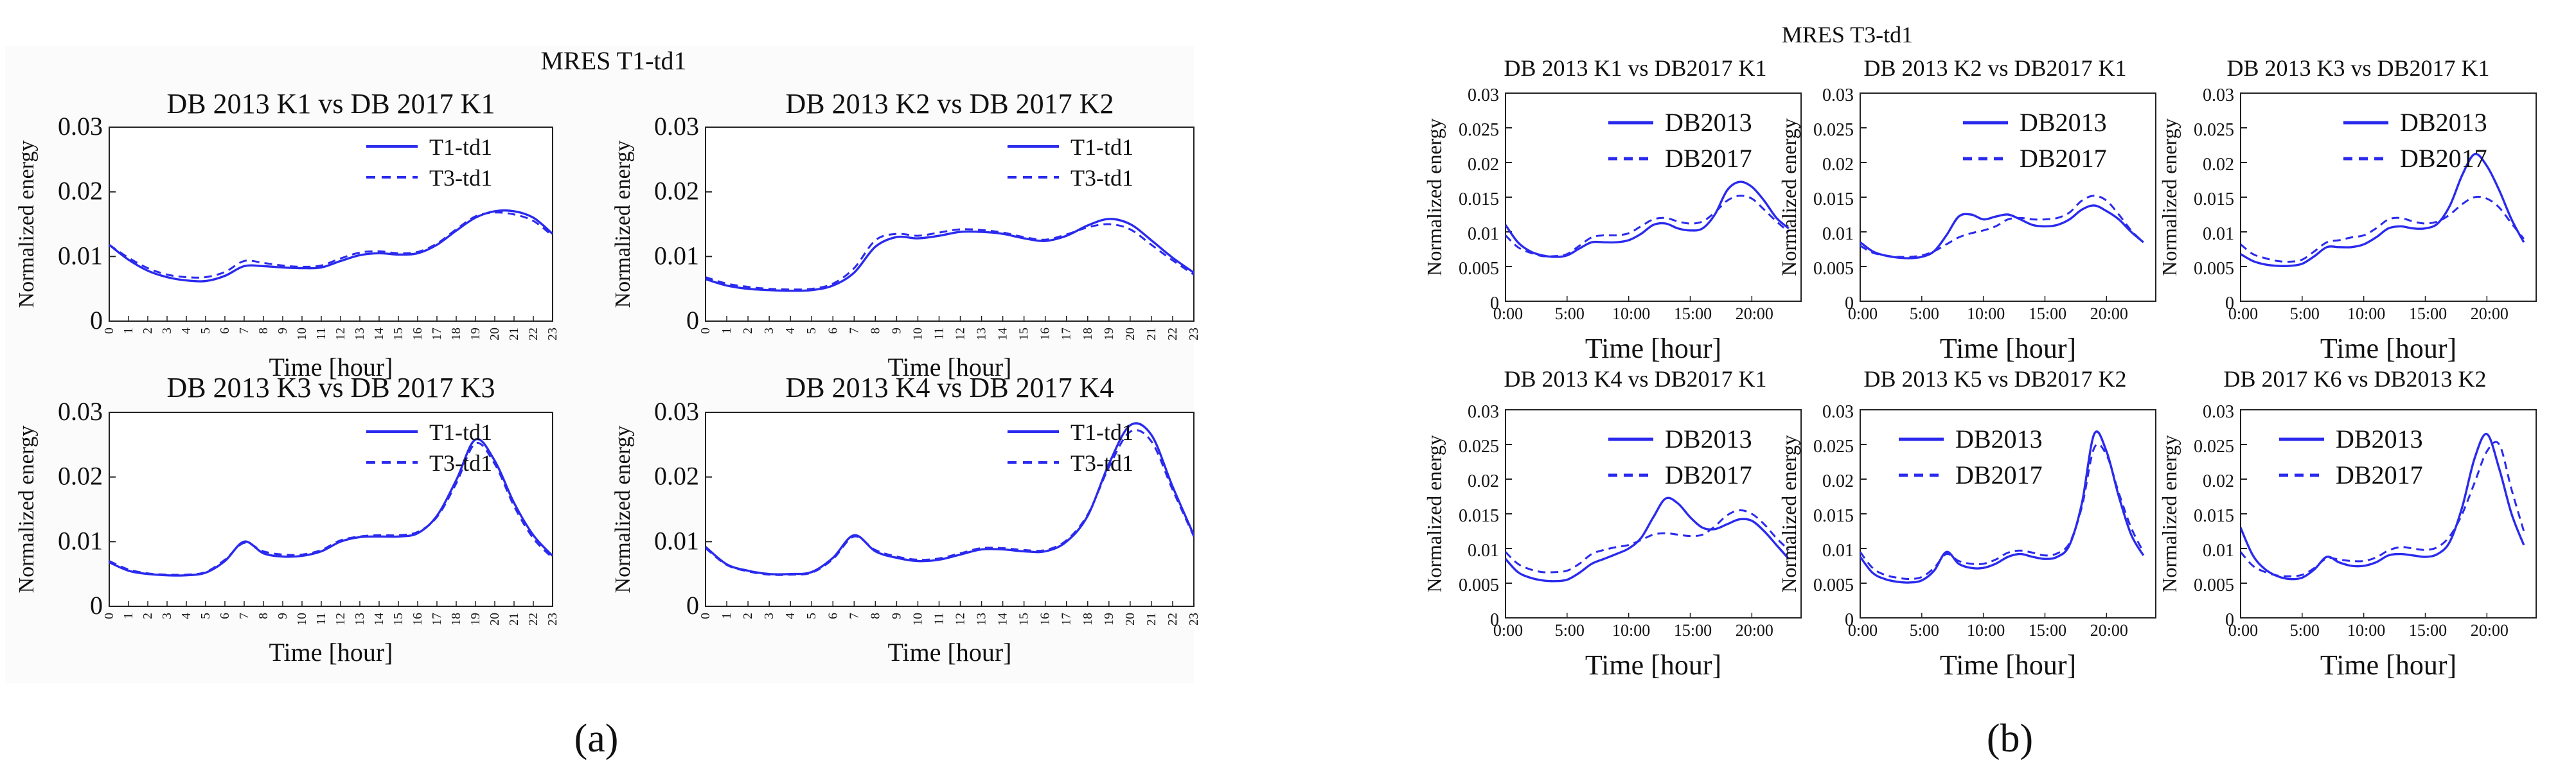  I want to click on y-tick-label: 0.02, so click(1838, 165).